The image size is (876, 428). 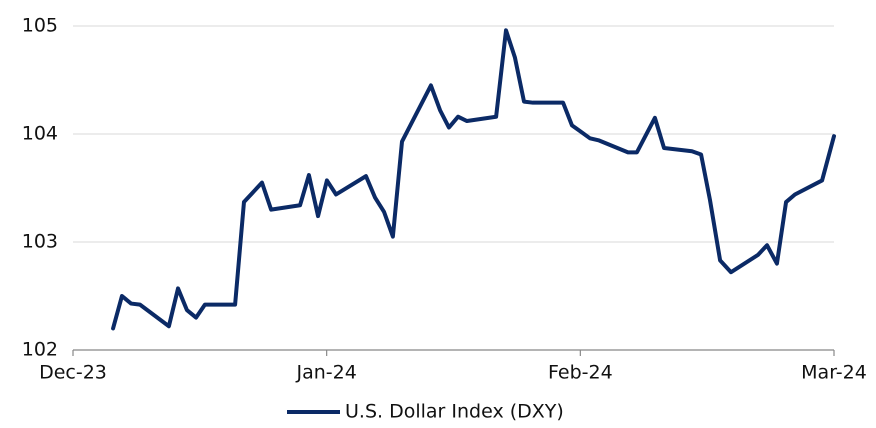 I want to click on x-tick-label: Feb-24, so click(x=580, y=373).